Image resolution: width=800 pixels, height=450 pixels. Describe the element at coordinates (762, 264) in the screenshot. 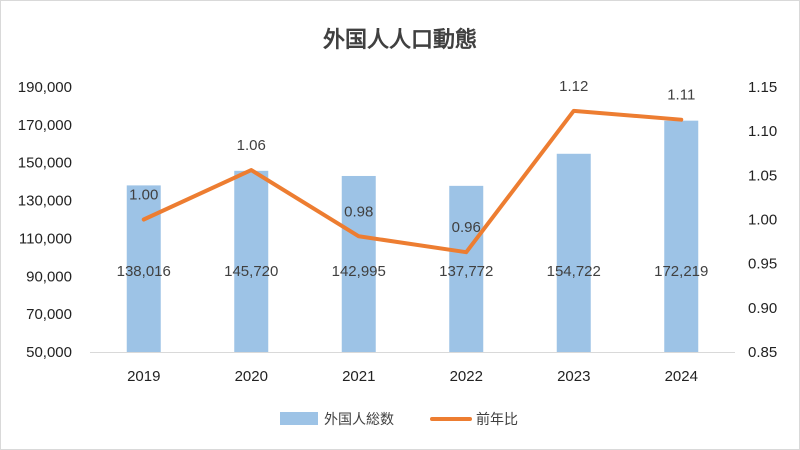

I see `right-axis-tick-label: 0.95` at that location.